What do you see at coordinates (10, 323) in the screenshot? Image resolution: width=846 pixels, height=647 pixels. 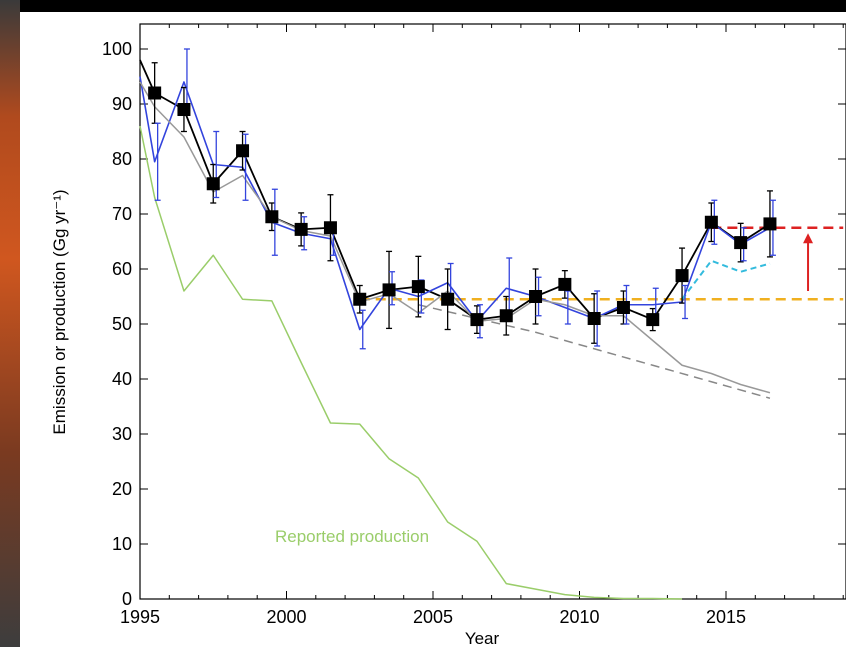 I see `background-map-strip` at bounding box center [10, 323].